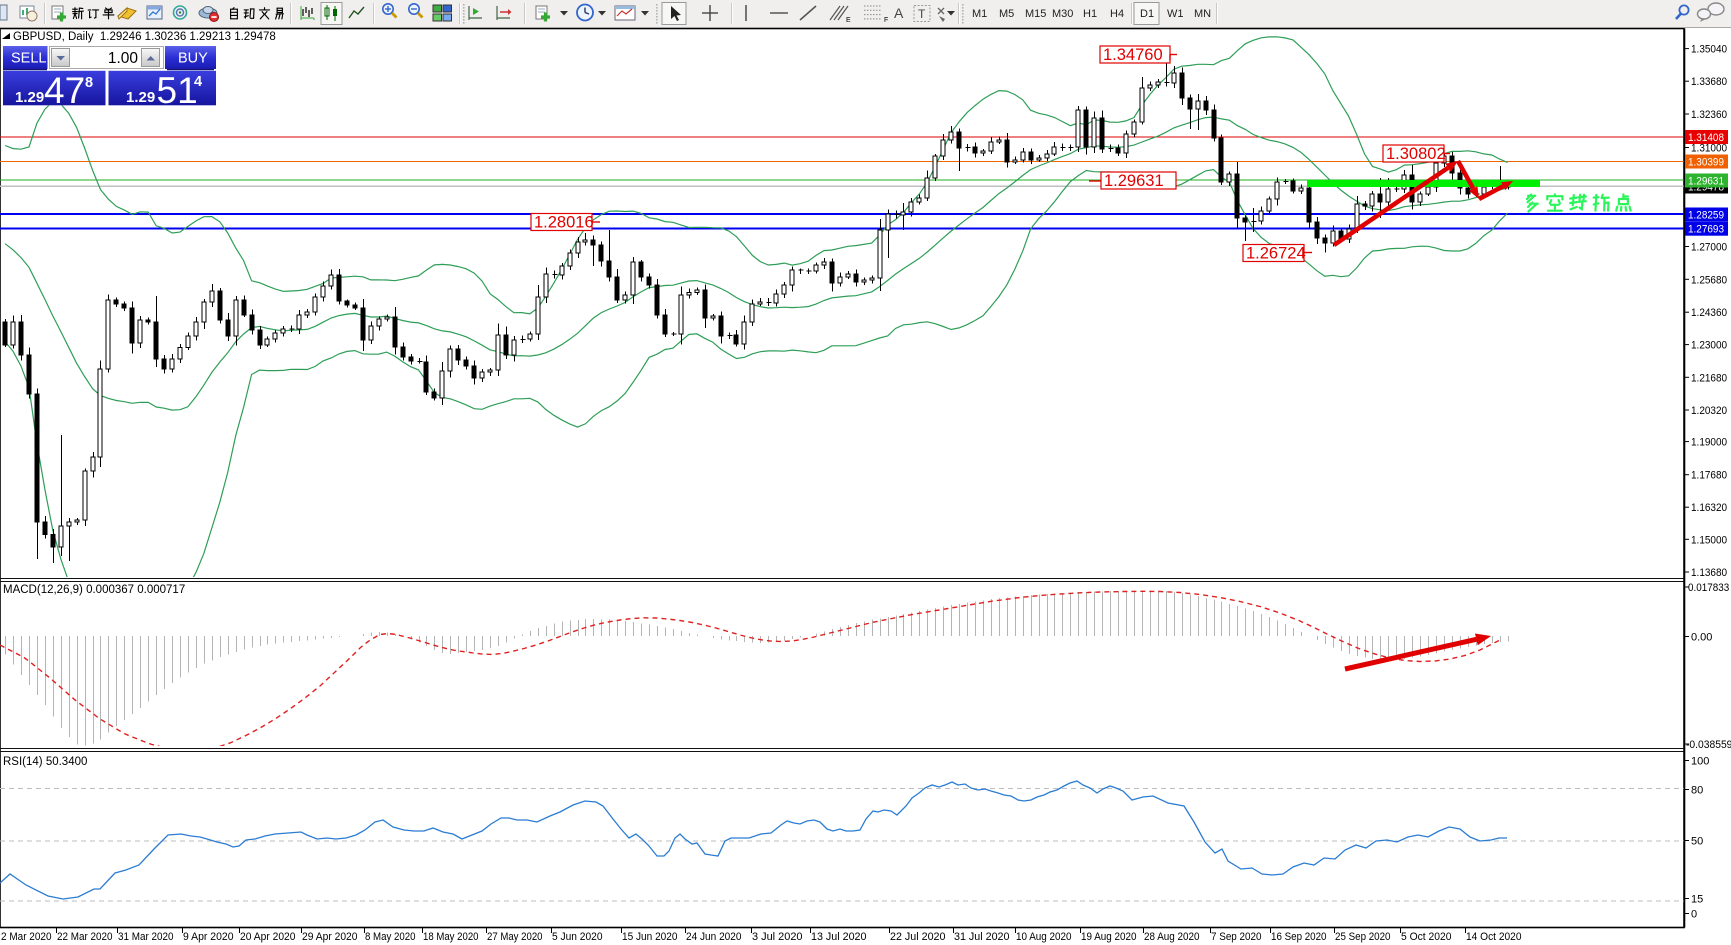  What do you see at coordinates (1709, 280) in the screenshot?
I see `svg-text: 1.25680` at bounding box center [1709, 280].